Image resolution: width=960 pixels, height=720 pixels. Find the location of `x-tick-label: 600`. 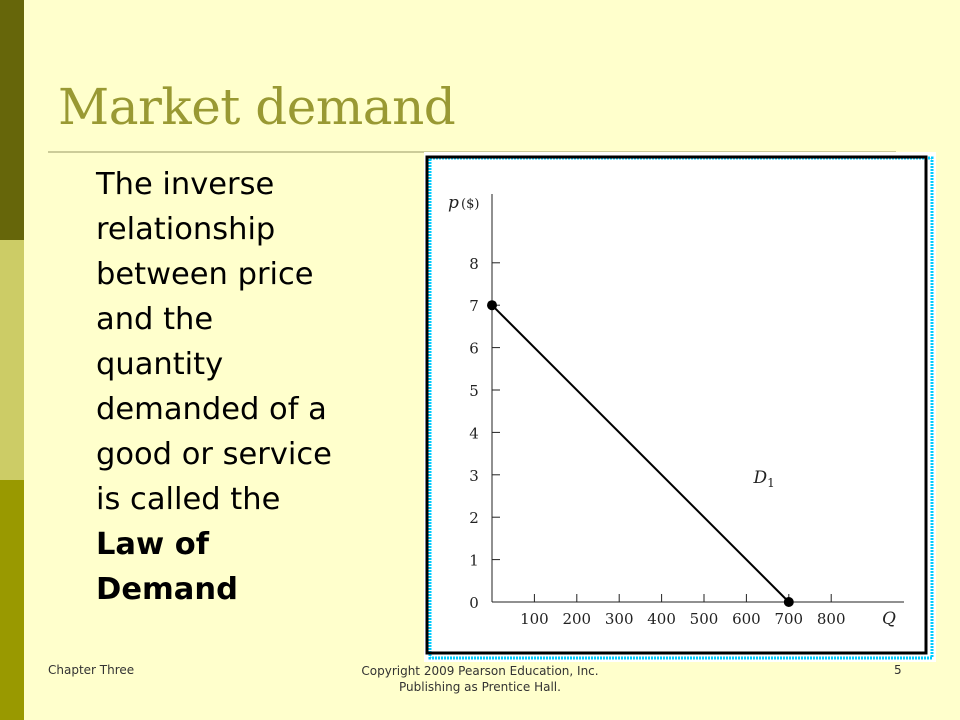

x-tick-label: 600 is located at coordinates (746, 619).